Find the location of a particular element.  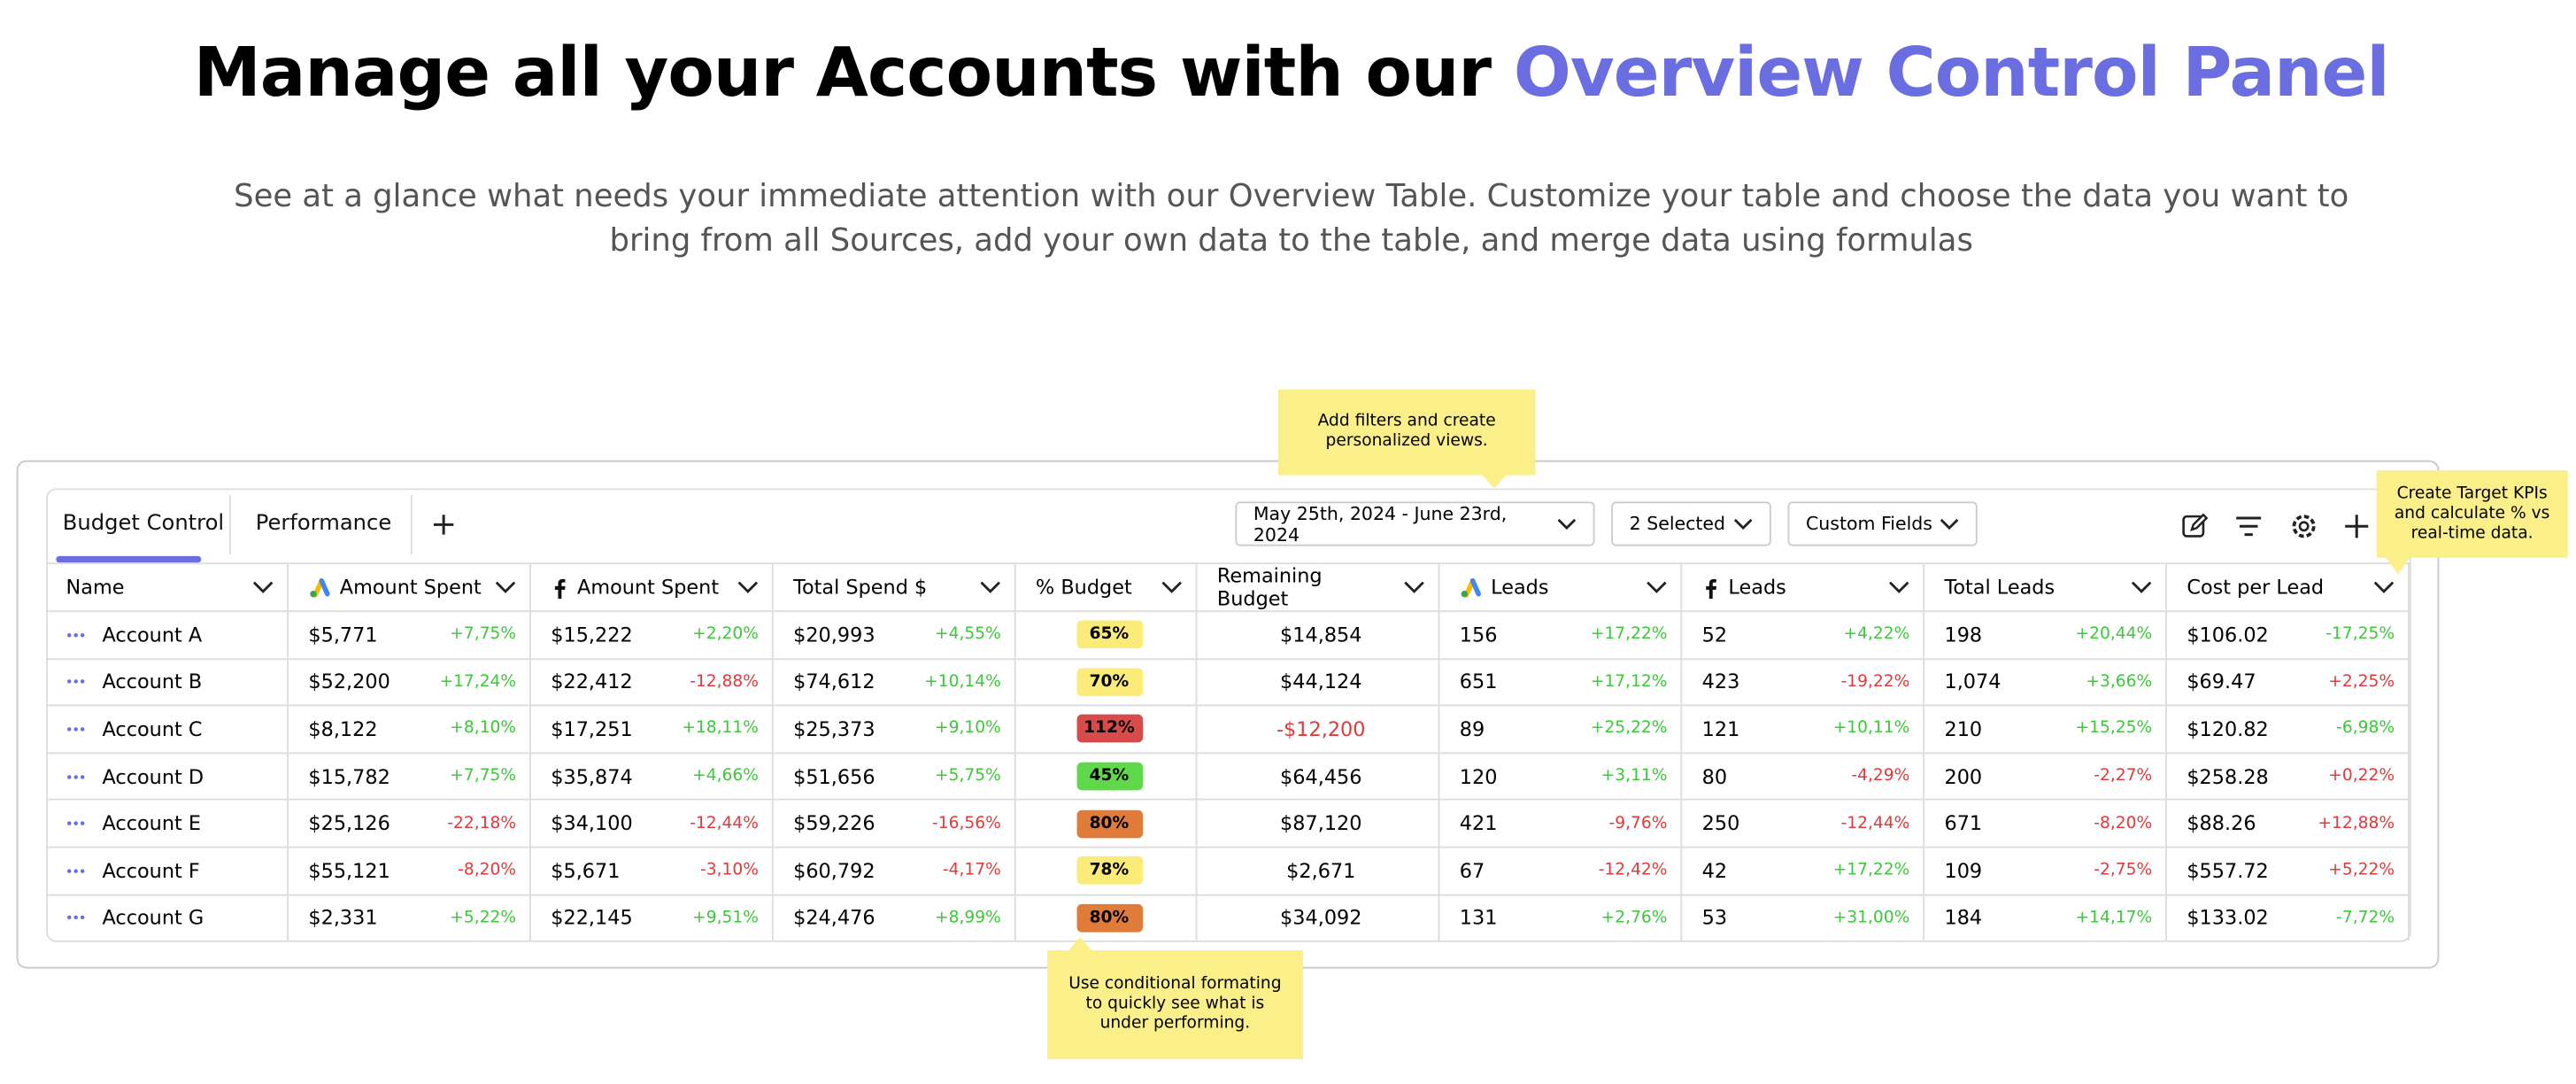

column-header: Name is located at coordinates (167, 586).